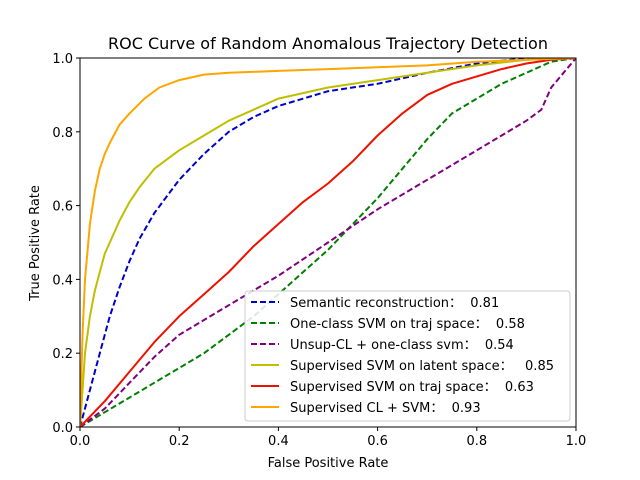 This screenshot has height=480, width=640. I want to click on y-tick-label: 0.2, so click(62, 354).